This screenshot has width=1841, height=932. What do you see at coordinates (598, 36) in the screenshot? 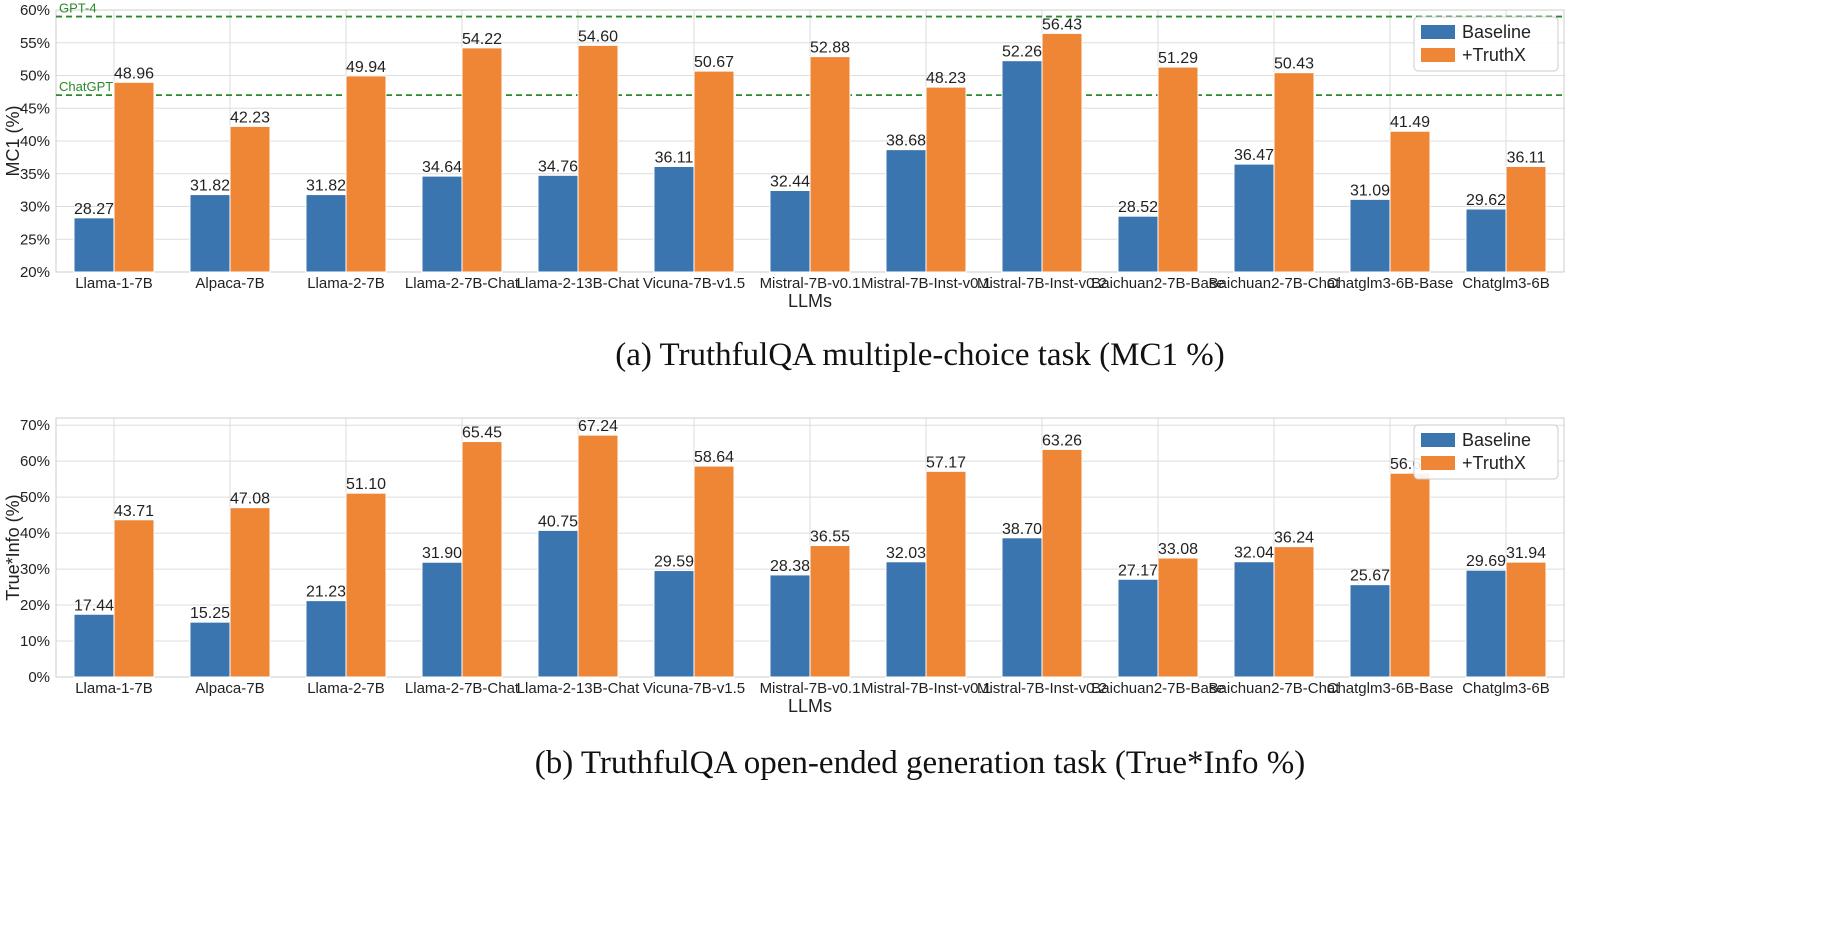
I see `bar-value-label: 54.60` at bounding box center [598, 36].